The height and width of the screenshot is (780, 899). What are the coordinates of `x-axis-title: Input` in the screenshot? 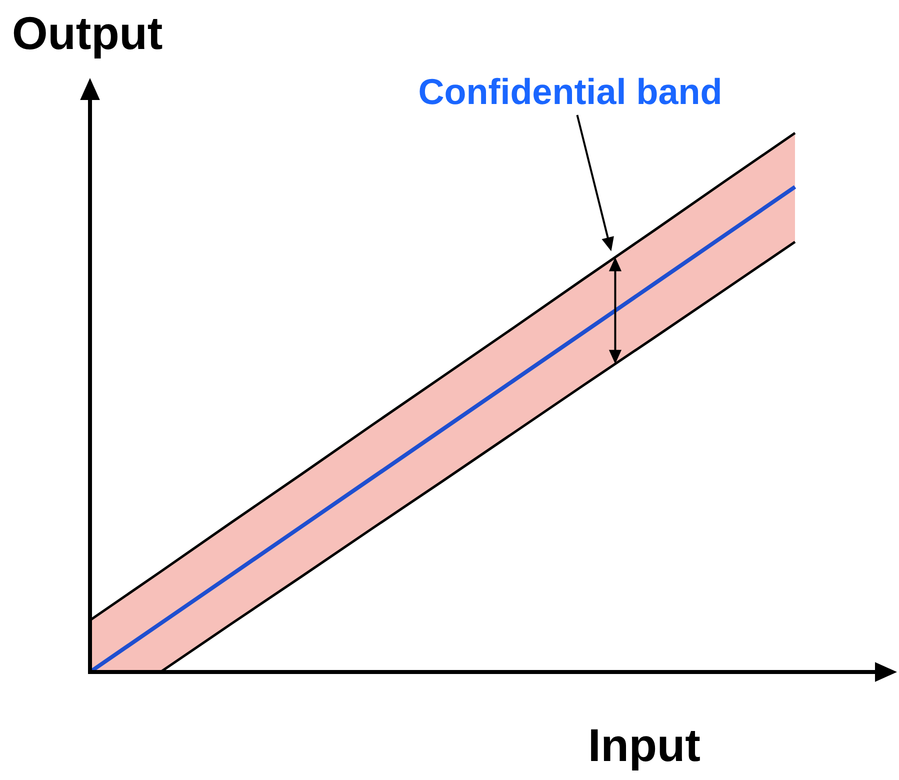 It's located at (644, 745).